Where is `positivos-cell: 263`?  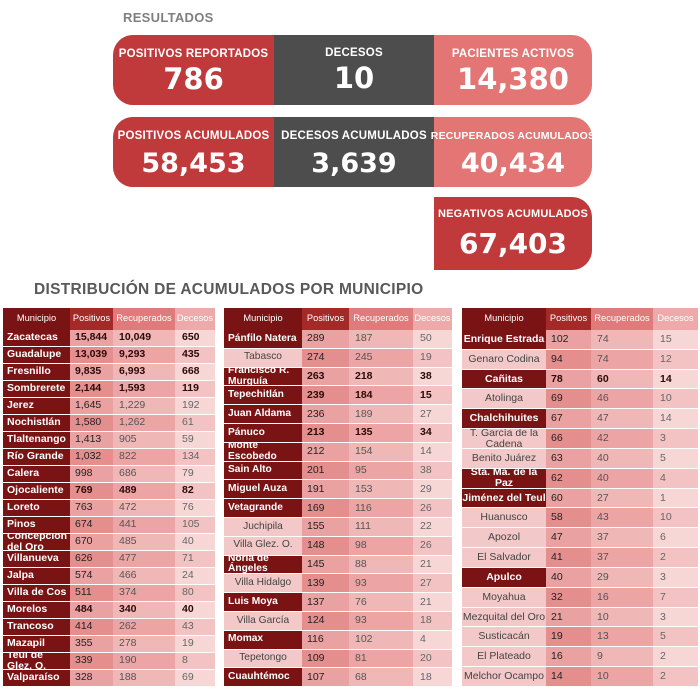
positivos-cell: 263 is located at coordinates (325, 376).